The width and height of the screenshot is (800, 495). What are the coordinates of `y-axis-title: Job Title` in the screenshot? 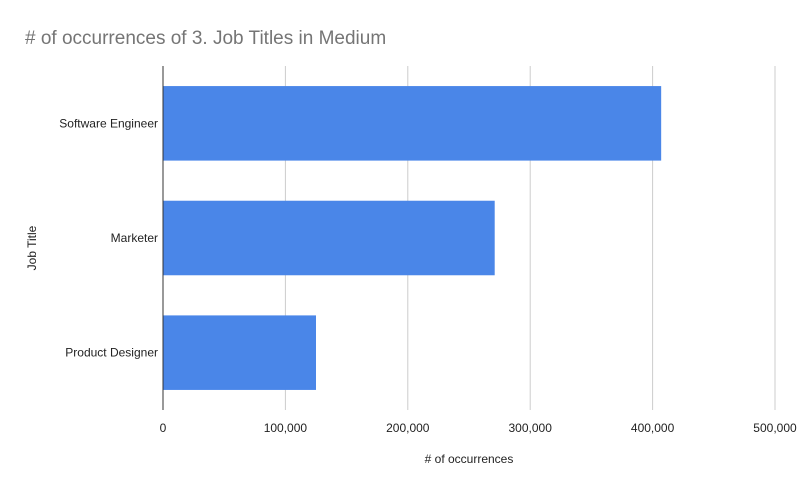 It's located at (32, 247).